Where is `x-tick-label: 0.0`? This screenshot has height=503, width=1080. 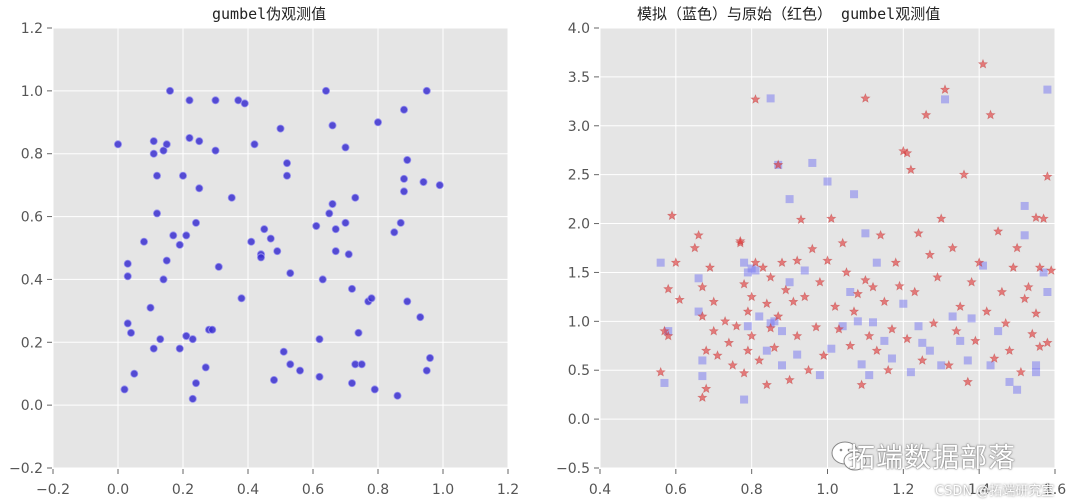
x-tick-label: 0.0 is located at coordinates (118, 490).